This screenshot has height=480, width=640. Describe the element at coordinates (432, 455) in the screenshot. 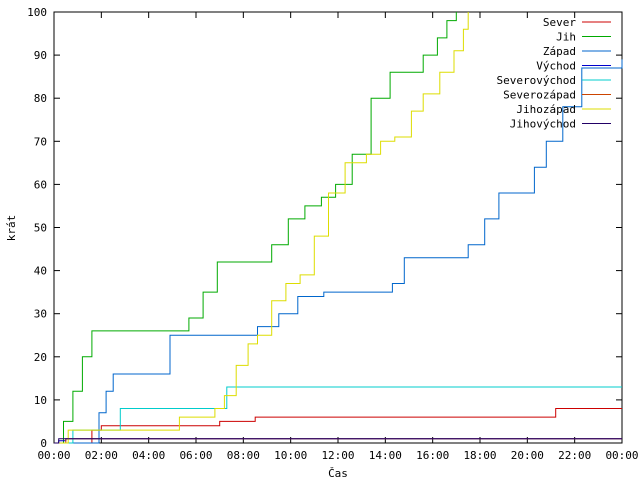

I see `x-tick-label: 16:00` at that location.